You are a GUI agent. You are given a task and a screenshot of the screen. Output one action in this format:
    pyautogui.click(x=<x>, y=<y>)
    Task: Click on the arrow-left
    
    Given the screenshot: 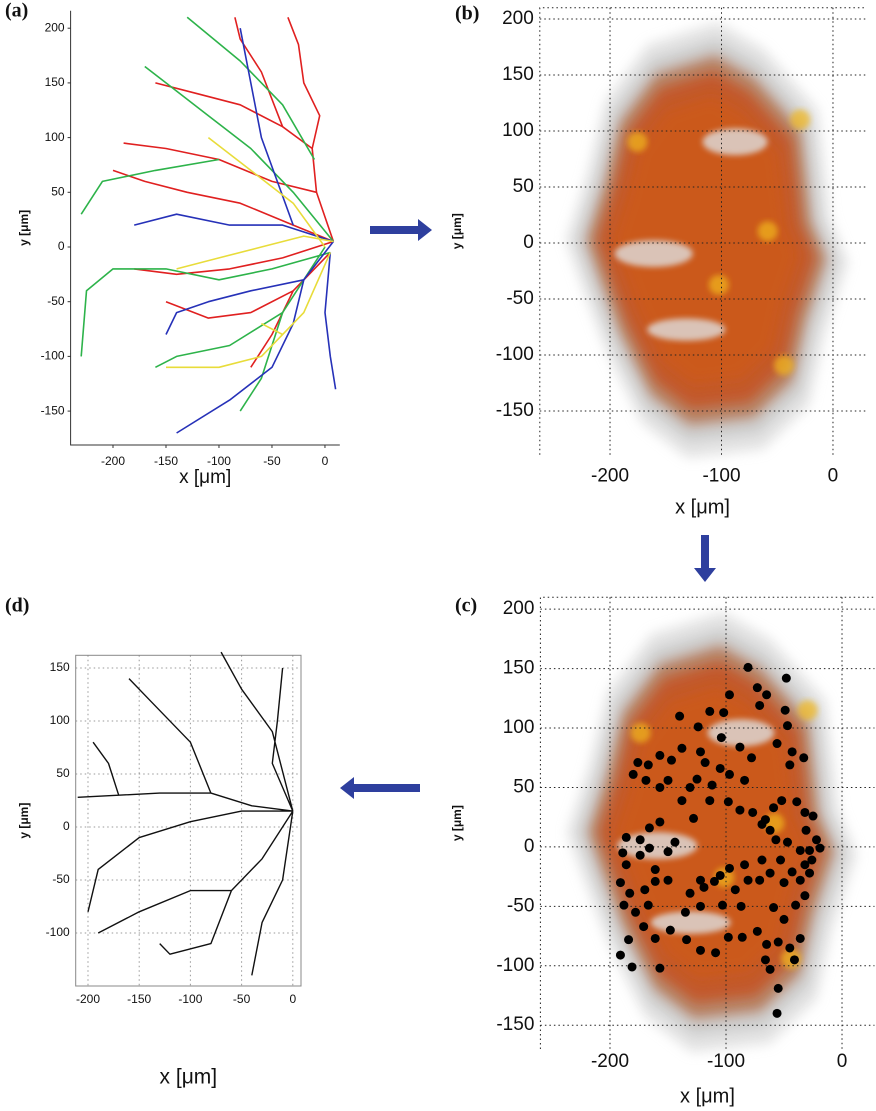 What is the action you would take?
    pyautogui.click(x=380, y=788)
    